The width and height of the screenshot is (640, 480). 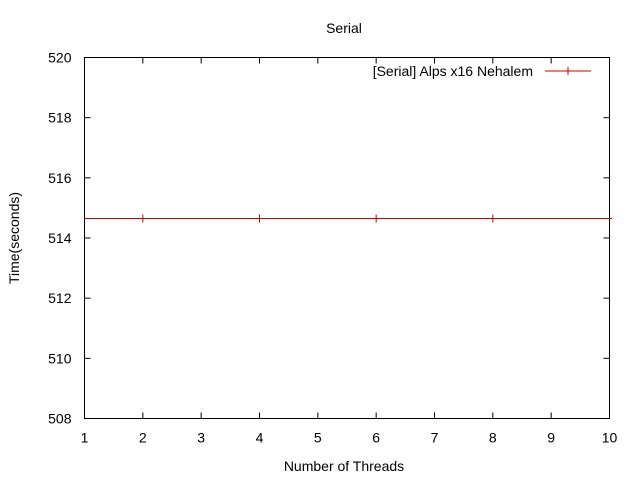 I want to click on x-tick-label: 6, so click(x=376, y=438).